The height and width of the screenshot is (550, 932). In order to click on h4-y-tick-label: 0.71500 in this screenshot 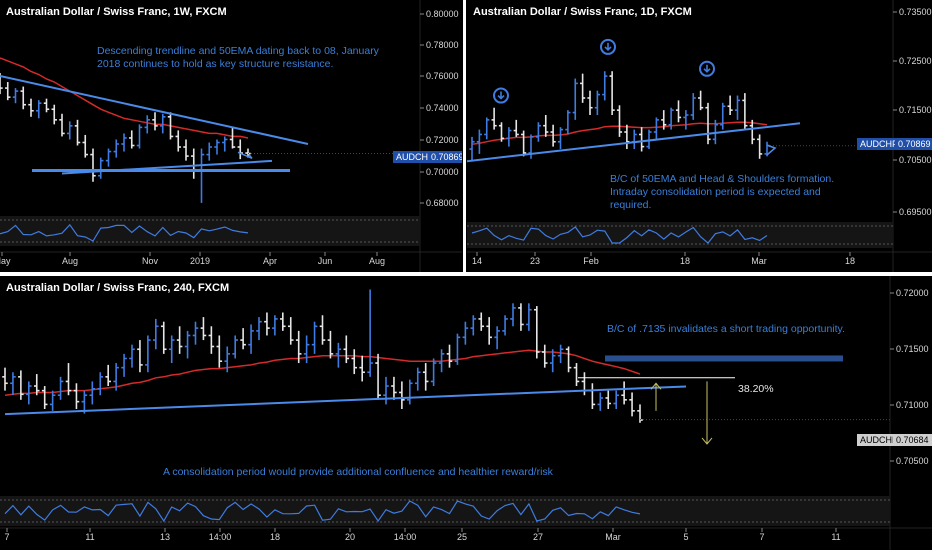, I will do `click(912, 349)`.